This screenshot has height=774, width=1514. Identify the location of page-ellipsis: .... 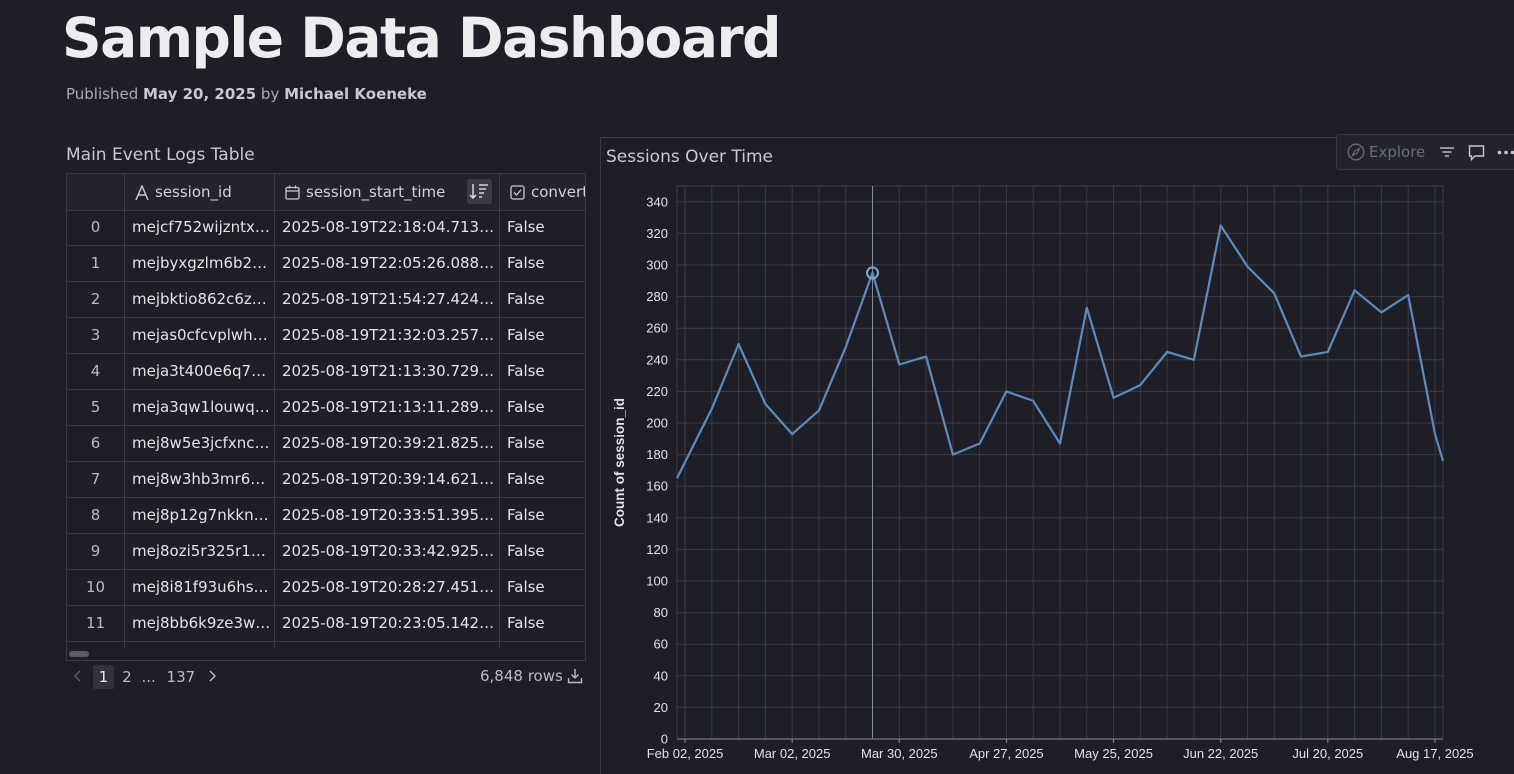
(148, 677).